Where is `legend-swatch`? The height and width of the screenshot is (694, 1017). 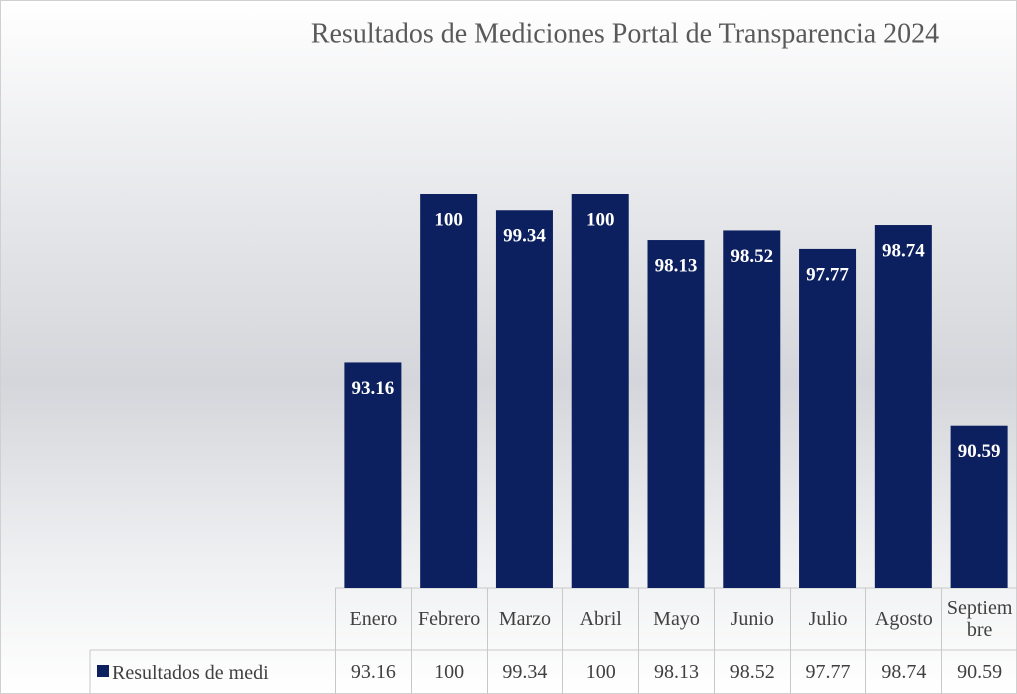
legend-swatch is located at coordinates (103, 671).